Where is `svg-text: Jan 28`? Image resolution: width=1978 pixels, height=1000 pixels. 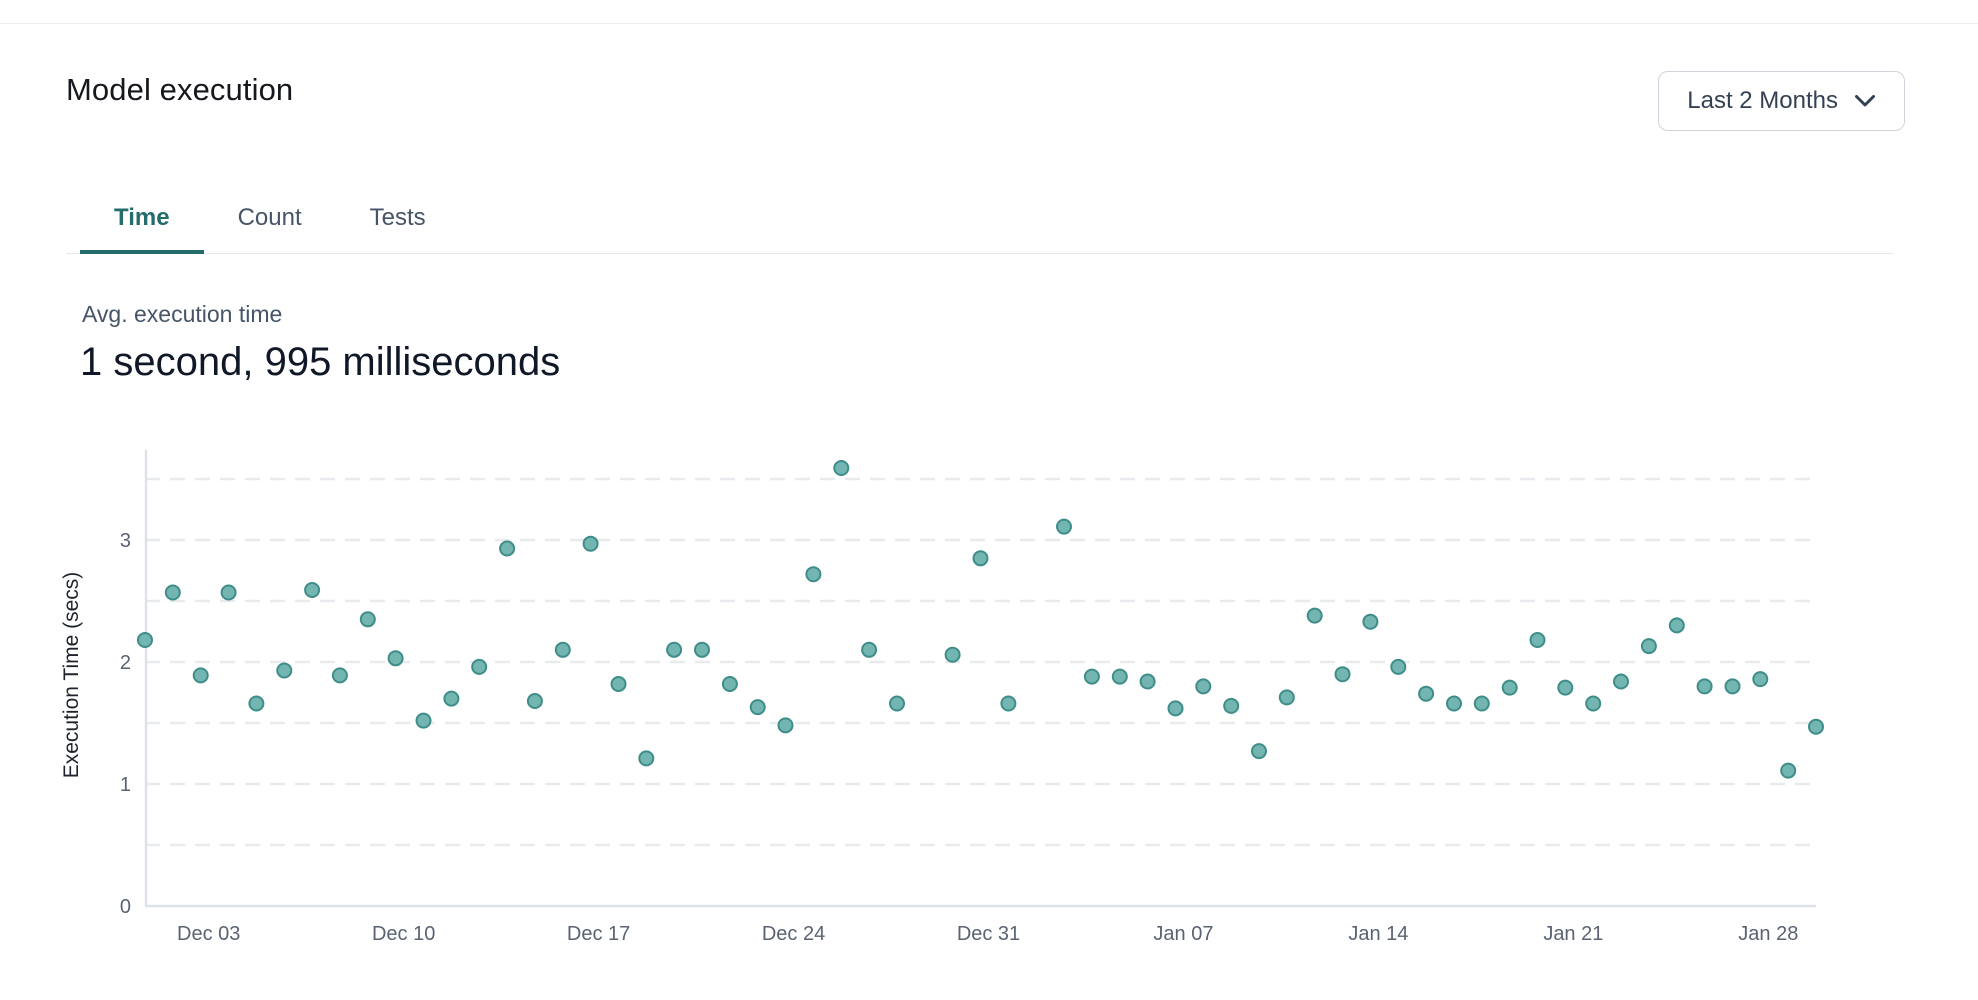
svg-text: Jan 28 is located at coordinates (1768, 934).